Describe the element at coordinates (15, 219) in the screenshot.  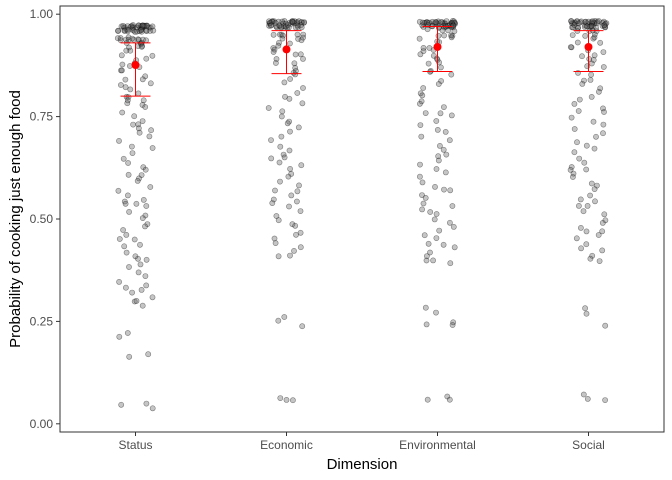
I see `y-axis-title: Probability of cooking just enough food` at that location.